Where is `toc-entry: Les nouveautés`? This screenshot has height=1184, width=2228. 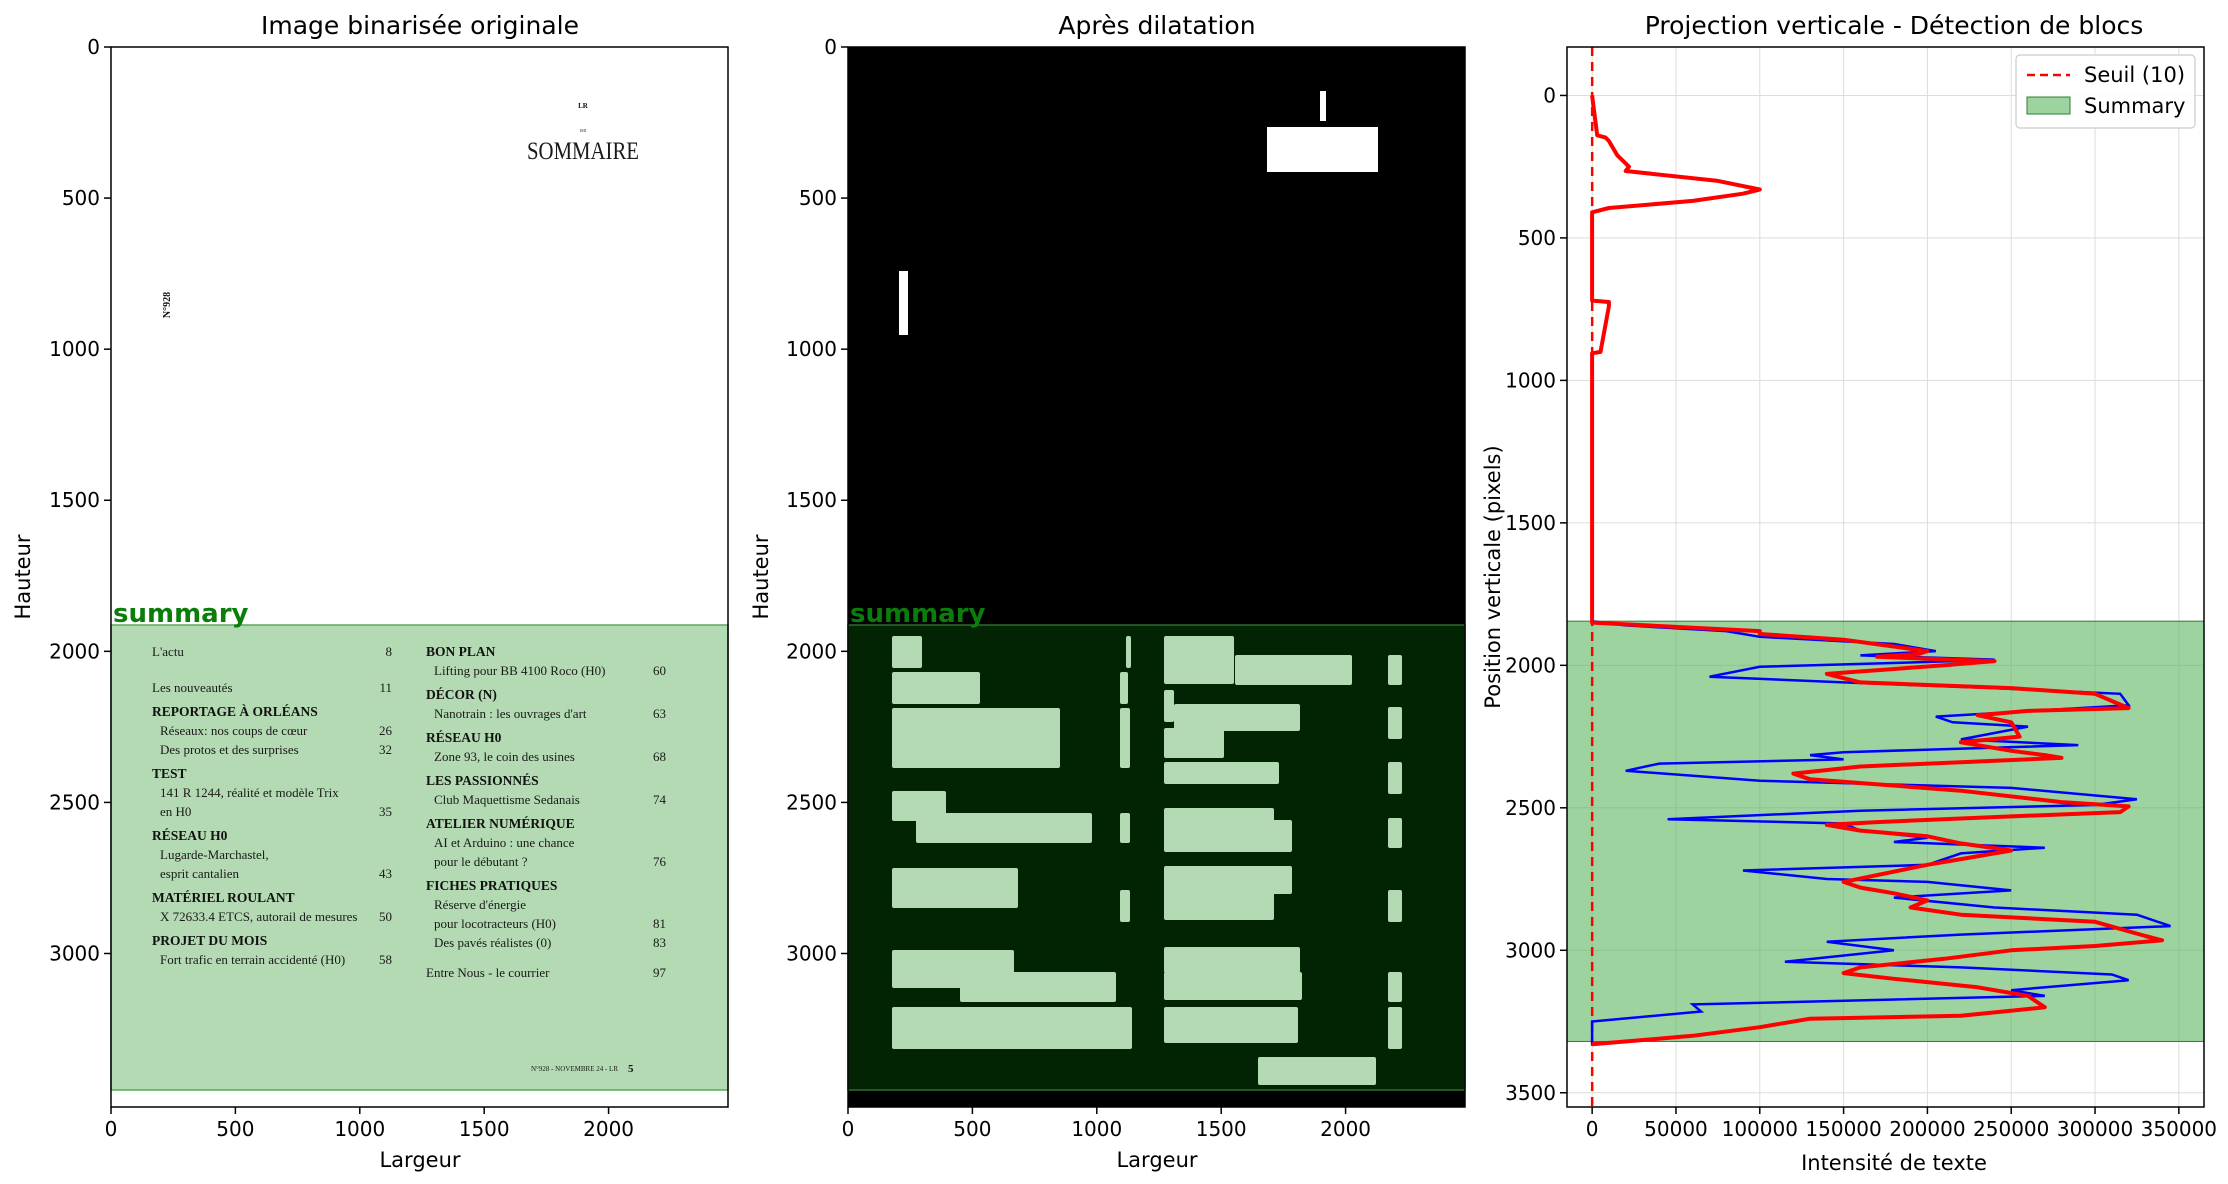 toc-entry: Les nouveautés is located at coordinates (192, 687).